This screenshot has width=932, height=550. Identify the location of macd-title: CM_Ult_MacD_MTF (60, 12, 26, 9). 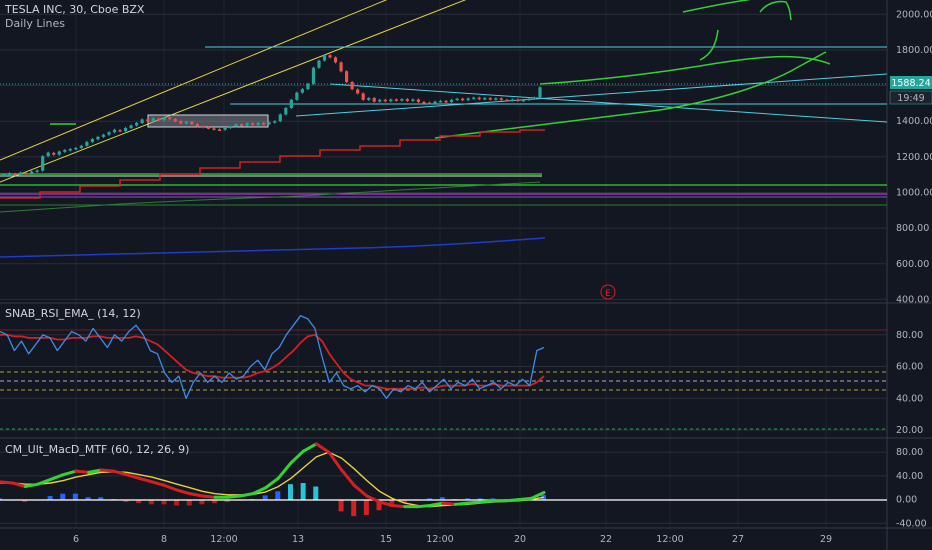
(97, 449).